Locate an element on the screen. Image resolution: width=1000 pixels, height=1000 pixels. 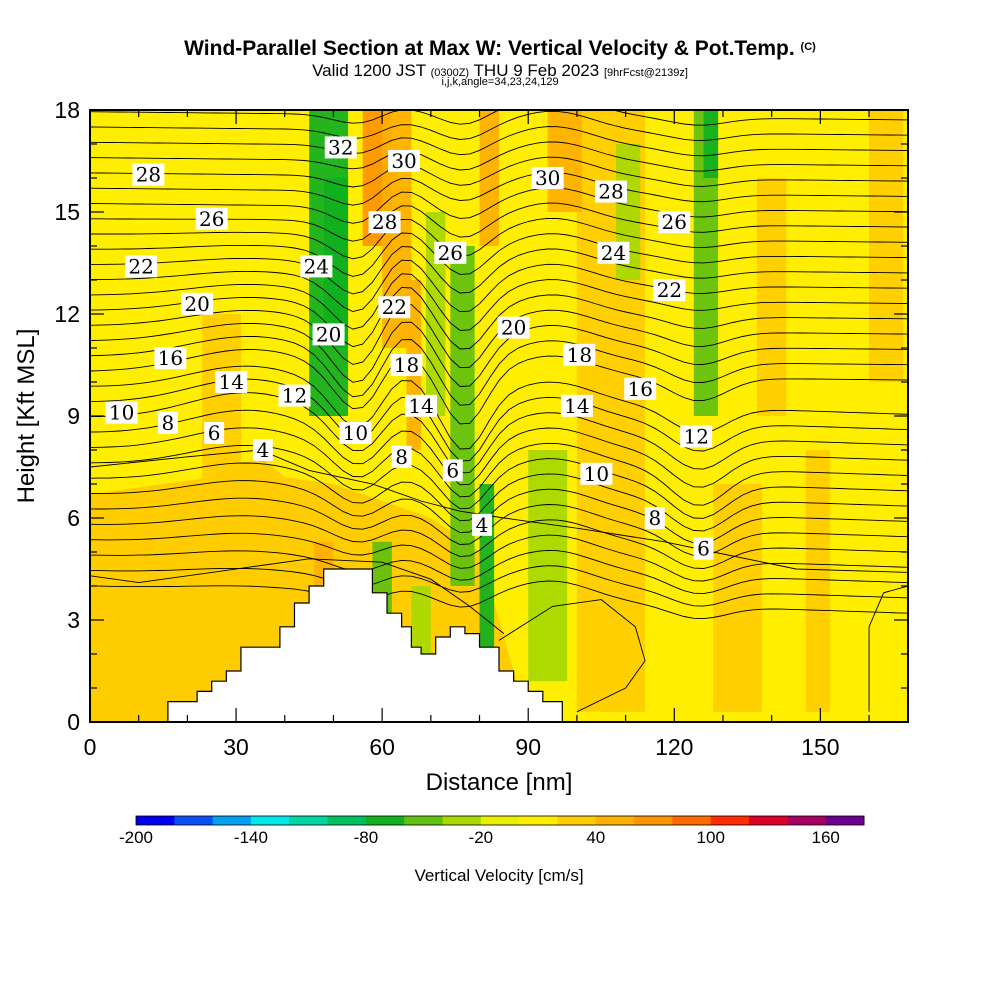
contour-label-text: 18 is located at coordinates (579, 355).